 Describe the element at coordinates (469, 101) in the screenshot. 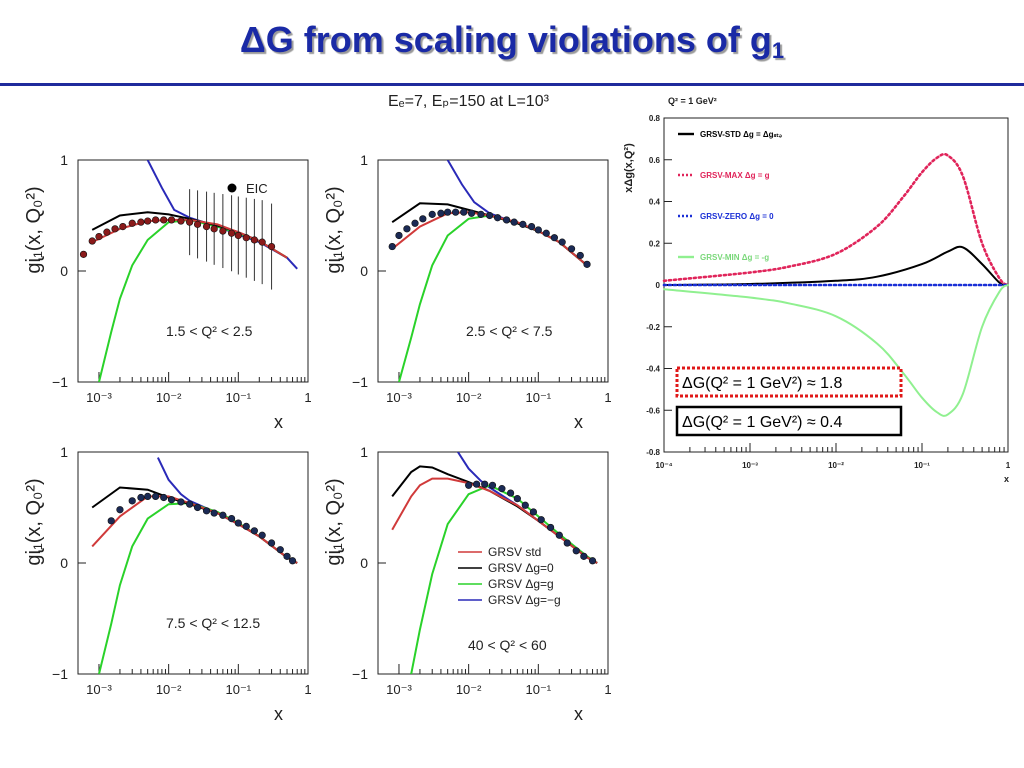

I see `figure-header: Eₑ=7, Eₚ=150 at L=10³` at that location.